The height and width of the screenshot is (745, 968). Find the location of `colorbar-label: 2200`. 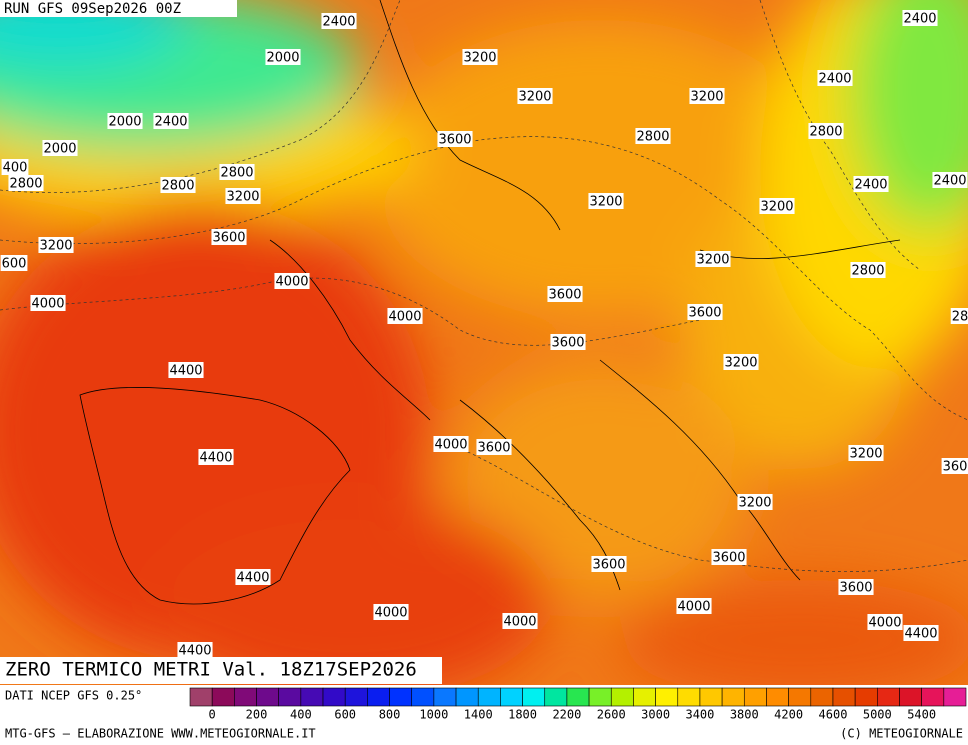

colorbar-label: 2200 is located at coordinates (566, 715).